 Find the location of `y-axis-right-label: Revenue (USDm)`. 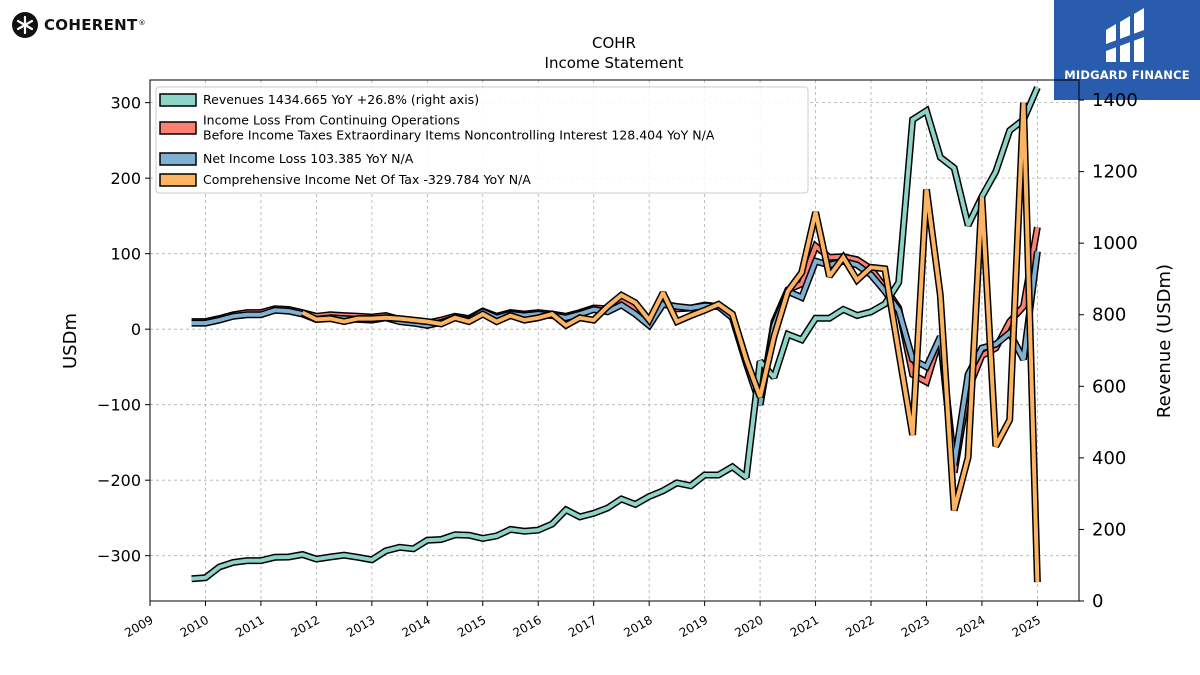

y-axis-right-label: Revenue (USDm) is located at coordinates (1164, 341).